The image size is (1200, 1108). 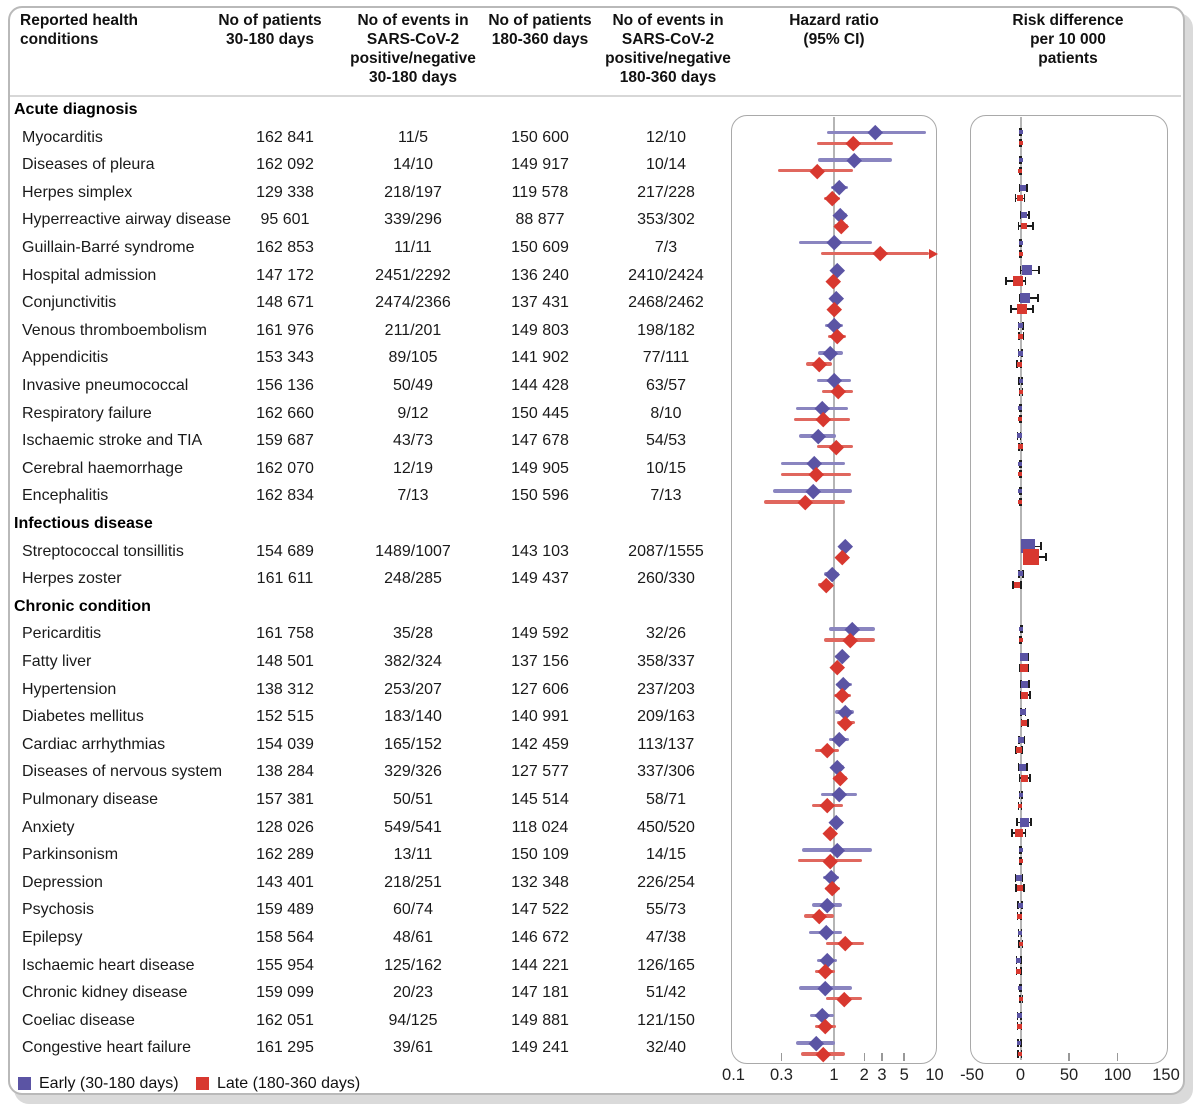 What do you see at coordinates (413, 689) in the screenshot?
I see `events-early-value: 253/207` at bounding box center [413, 689].